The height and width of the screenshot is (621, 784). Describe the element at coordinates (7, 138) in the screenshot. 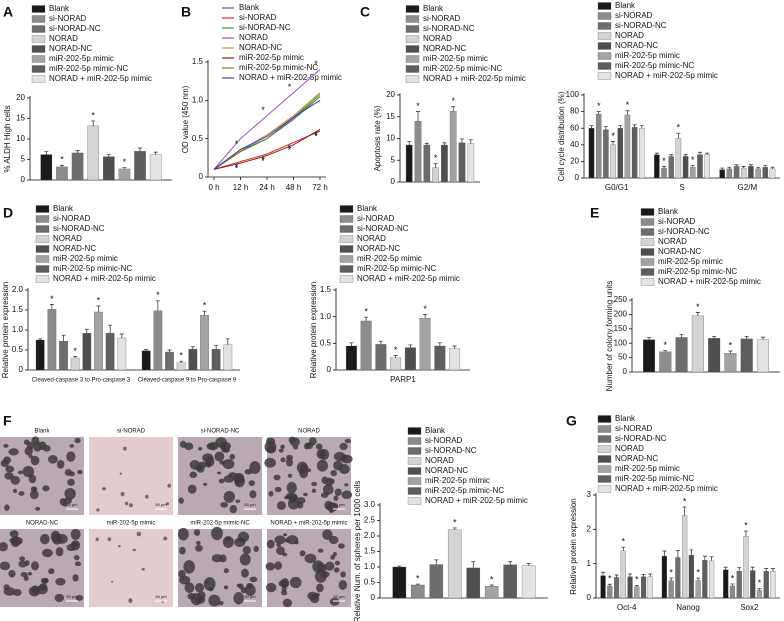

I see `y-axis-label: % ALDH High cells` at that location.